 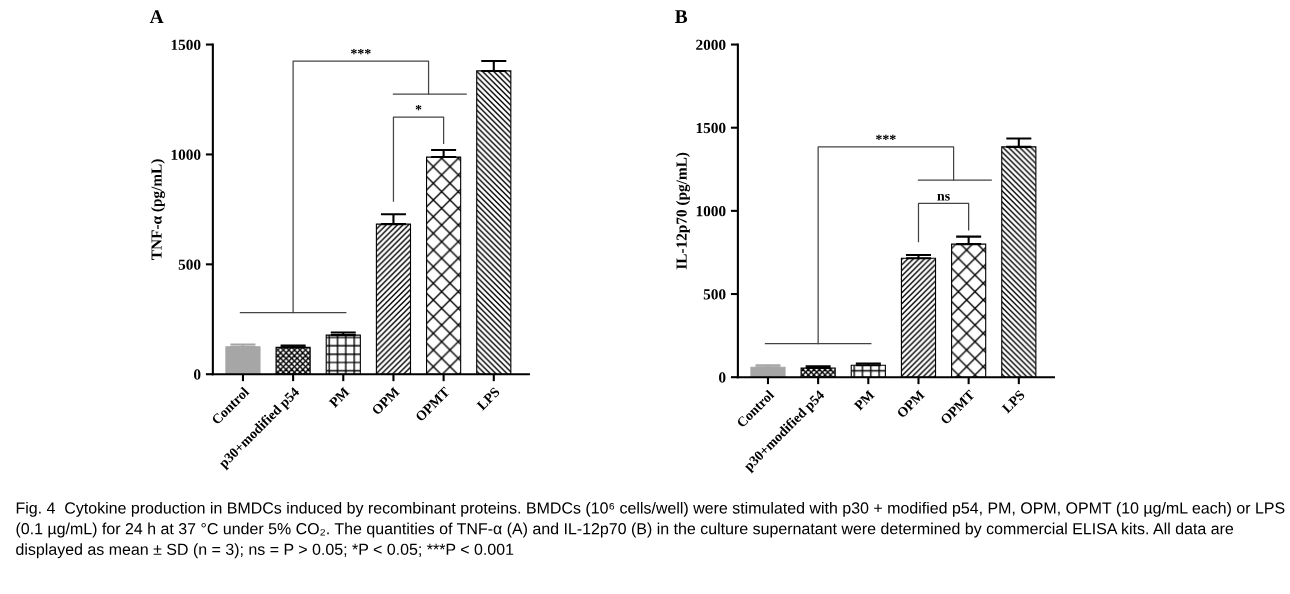 What do you see at coordinates (157, 209) in the screenshot?
I see `y-axis-title: TNF-α (pg/mL)` at bounding box center [157, 209].